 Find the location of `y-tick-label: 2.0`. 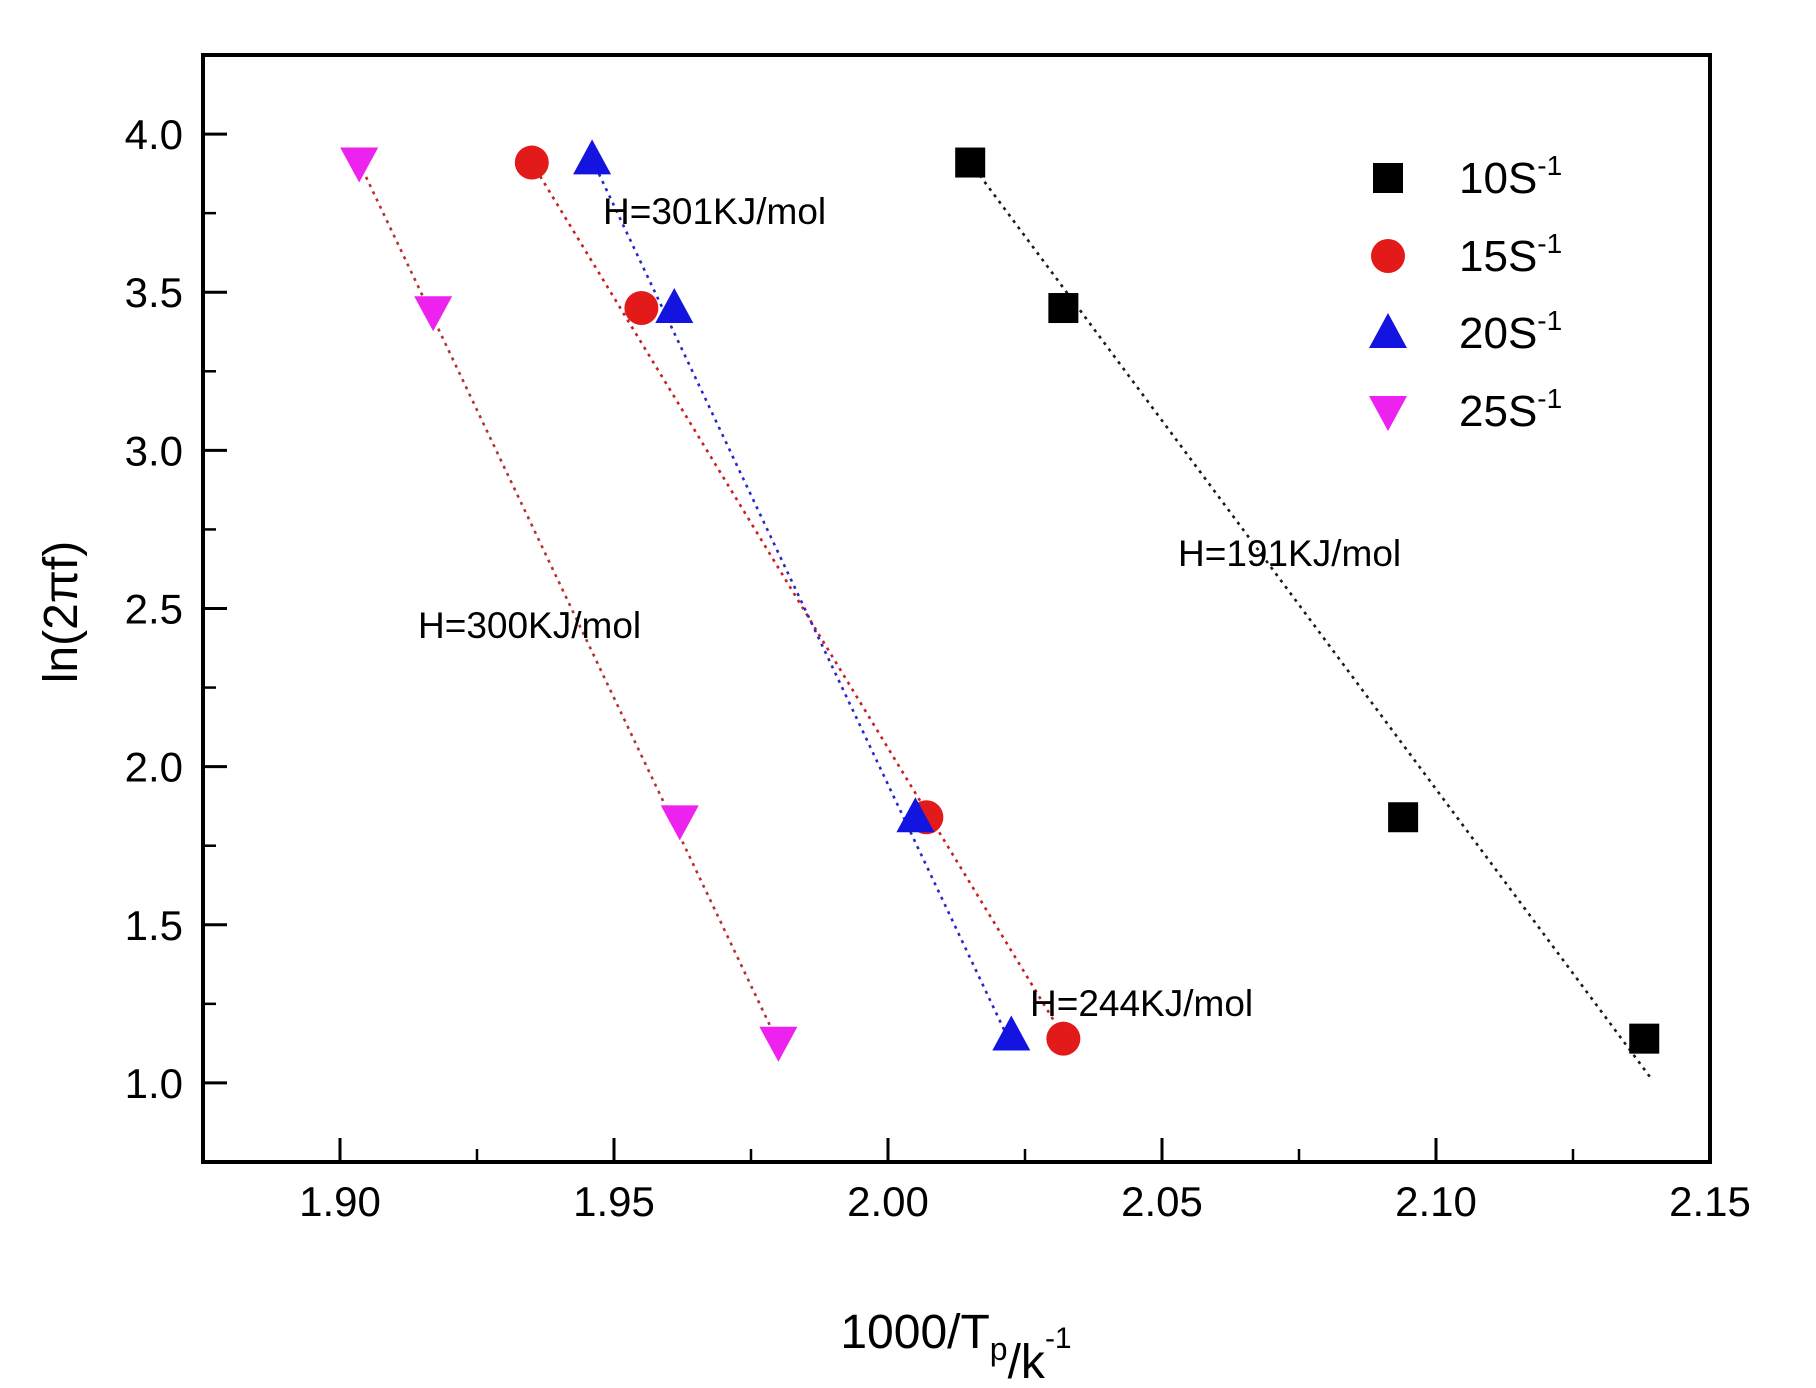

y-tick-label: 2.0 is located at coordinates (154, 767).